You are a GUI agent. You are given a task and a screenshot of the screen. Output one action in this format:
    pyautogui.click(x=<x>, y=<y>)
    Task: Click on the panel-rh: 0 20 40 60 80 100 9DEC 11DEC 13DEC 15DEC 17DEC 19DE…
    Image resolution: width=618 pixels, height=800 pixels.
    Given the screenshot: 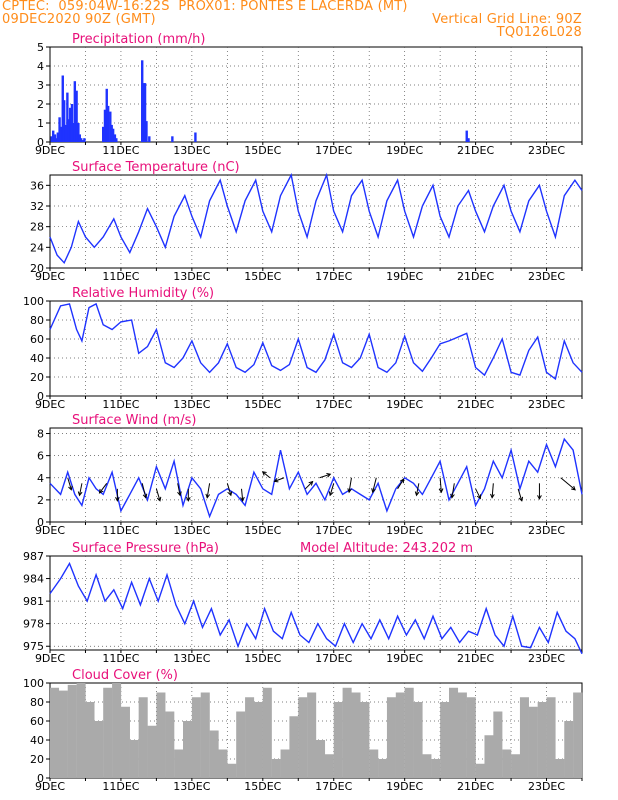 What is the action you would take?
    pyautogui.click(x=303, y=348)
    